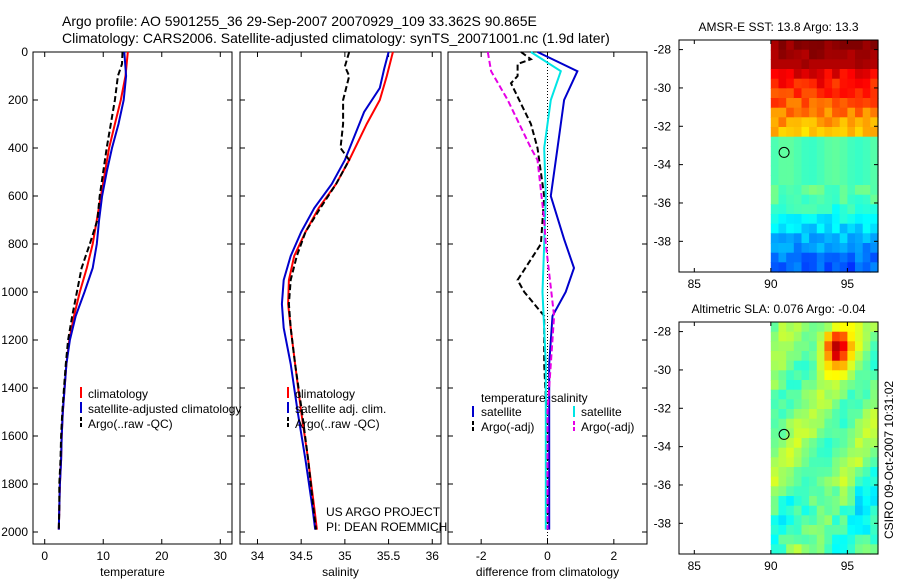 The width and height of the screenshot is (900, 580). Describe the element at coordinates (663, 126) in the screenshot. I see `y-tick-label: -32` at that location.